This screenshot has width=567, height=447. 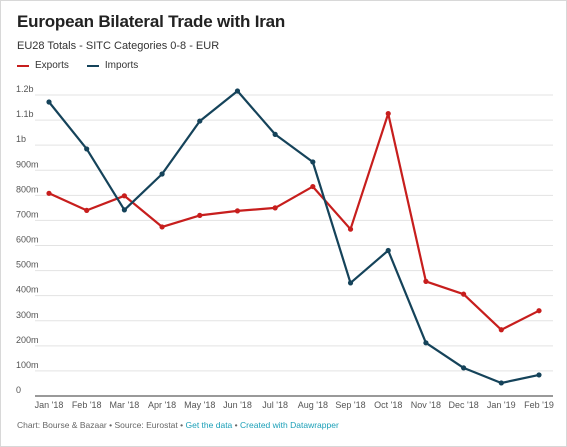 I want to click on y-tick-label: 1b, so click(x=21, y=139).